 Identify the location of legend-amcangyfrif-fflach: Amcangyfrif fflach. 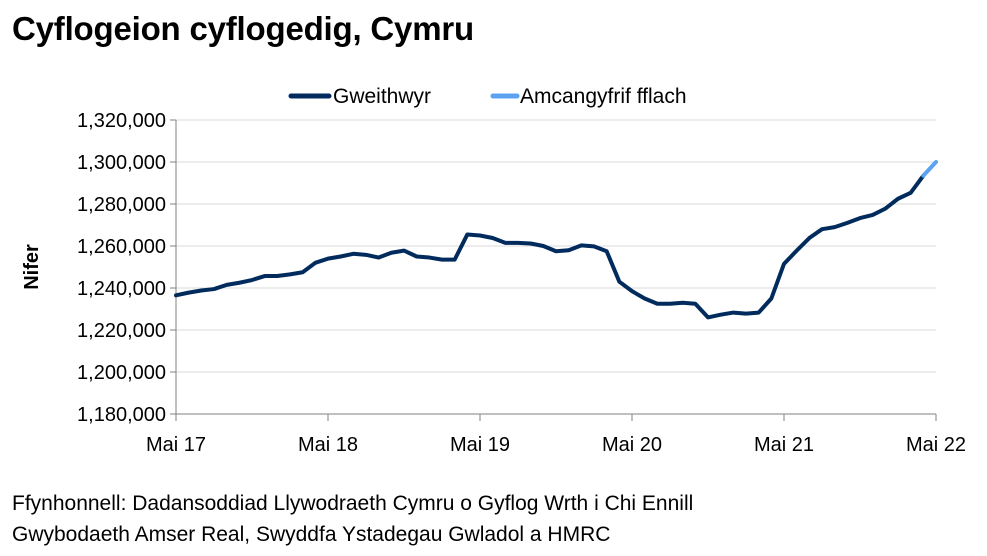
(588, 96).